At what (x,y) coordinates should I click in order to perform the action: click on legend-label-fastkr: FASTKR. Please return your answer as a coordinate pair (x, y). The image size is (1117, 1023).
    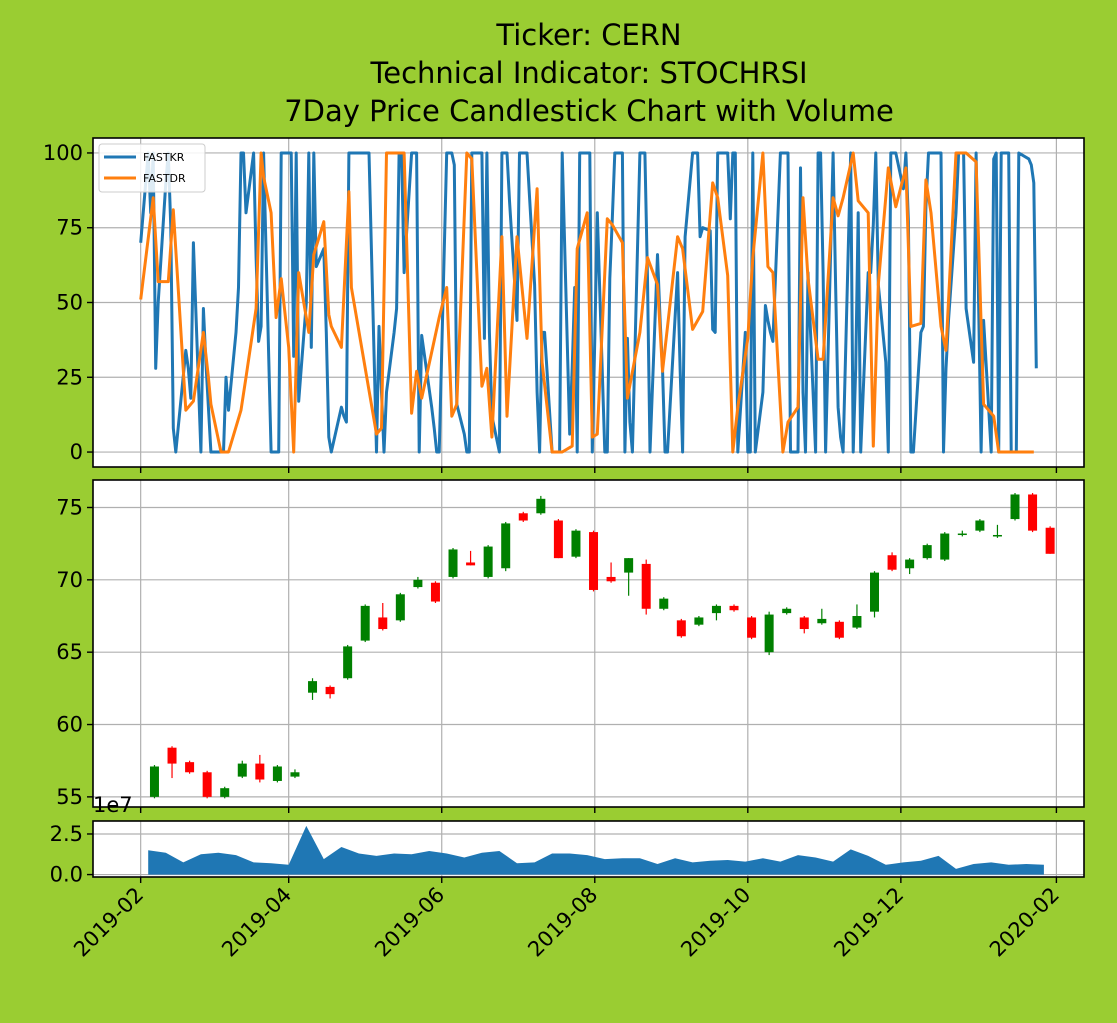
    Looking at the image, I should click on (164, 157).